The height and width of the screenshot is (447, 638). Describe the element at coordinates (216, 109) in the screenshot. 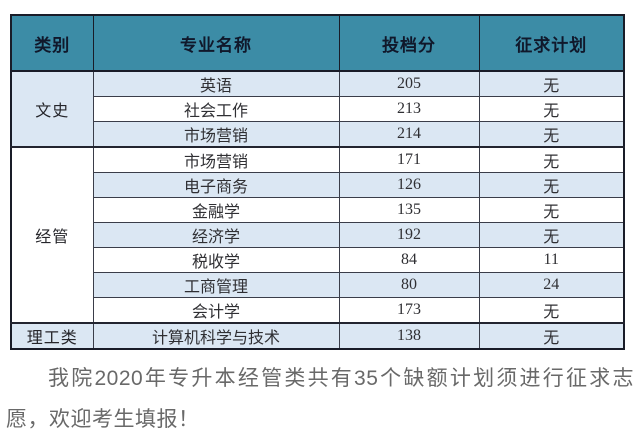

I see `major-cell: 社会工作` at that location.